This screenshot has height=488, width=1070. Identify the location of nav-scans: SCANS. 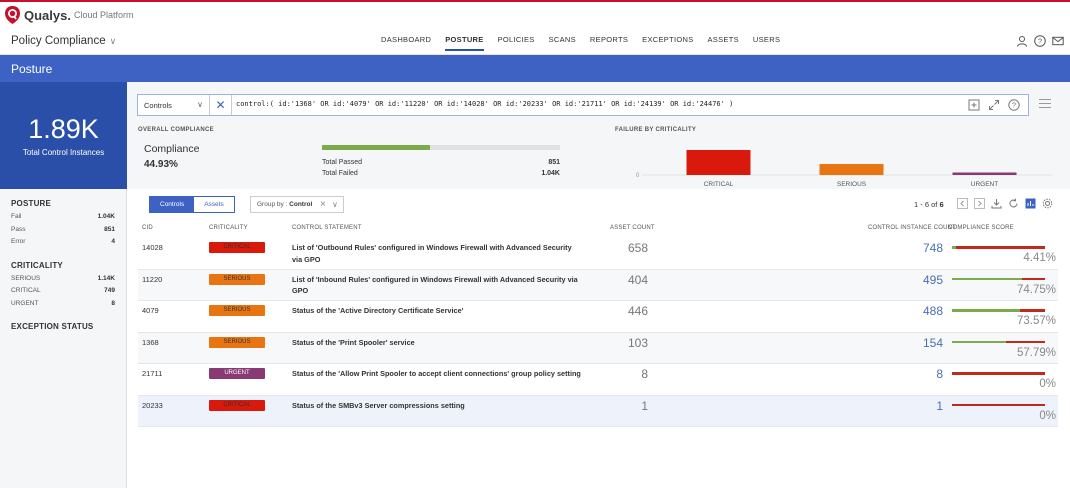
(562, 39).